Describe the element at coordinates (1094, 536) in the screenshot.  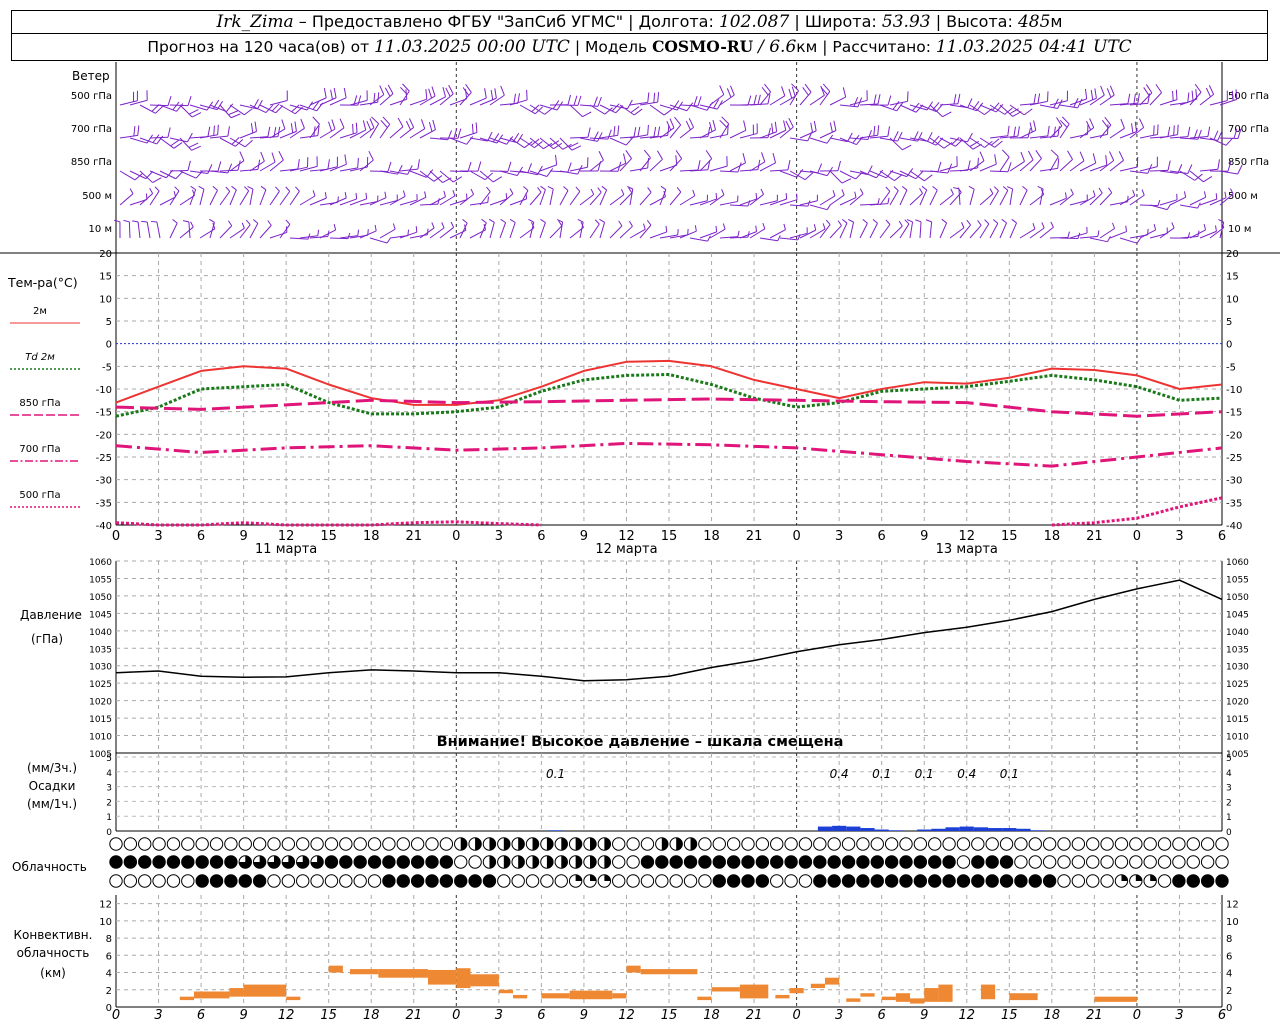
I see `hour-tick-label: 21` at that location.